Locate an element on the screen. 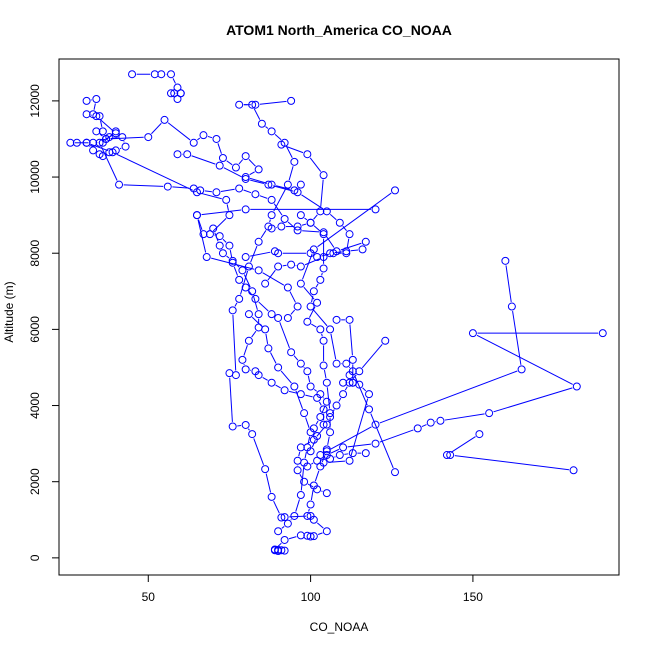 The image size is (650, 655). chart-title: ATOM1 North_America CO_NOAA is located at coordinates (339, 30).